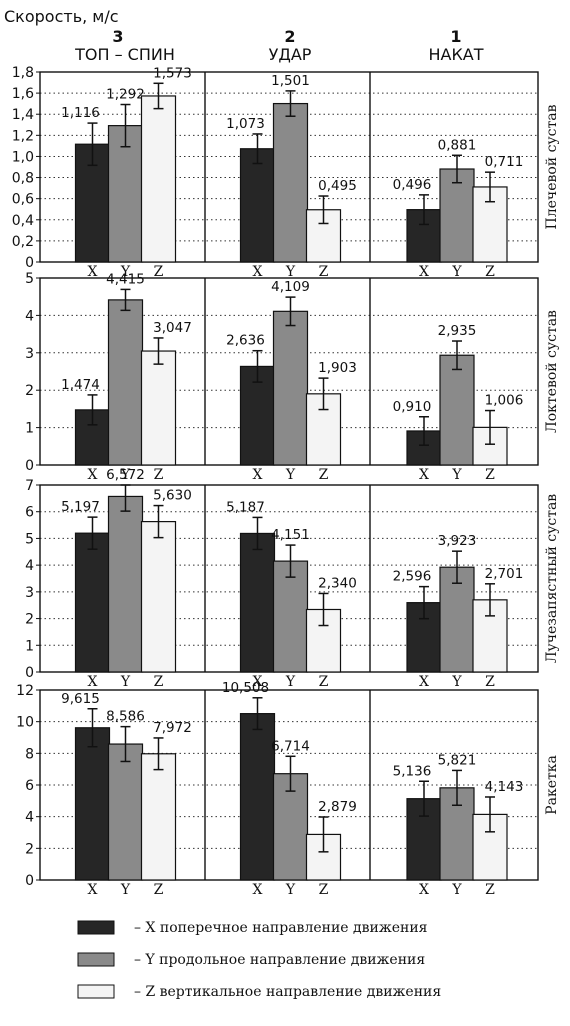 The image size is (570, 1026). I want to click on y-tick-label: 12, so click(25, 691).